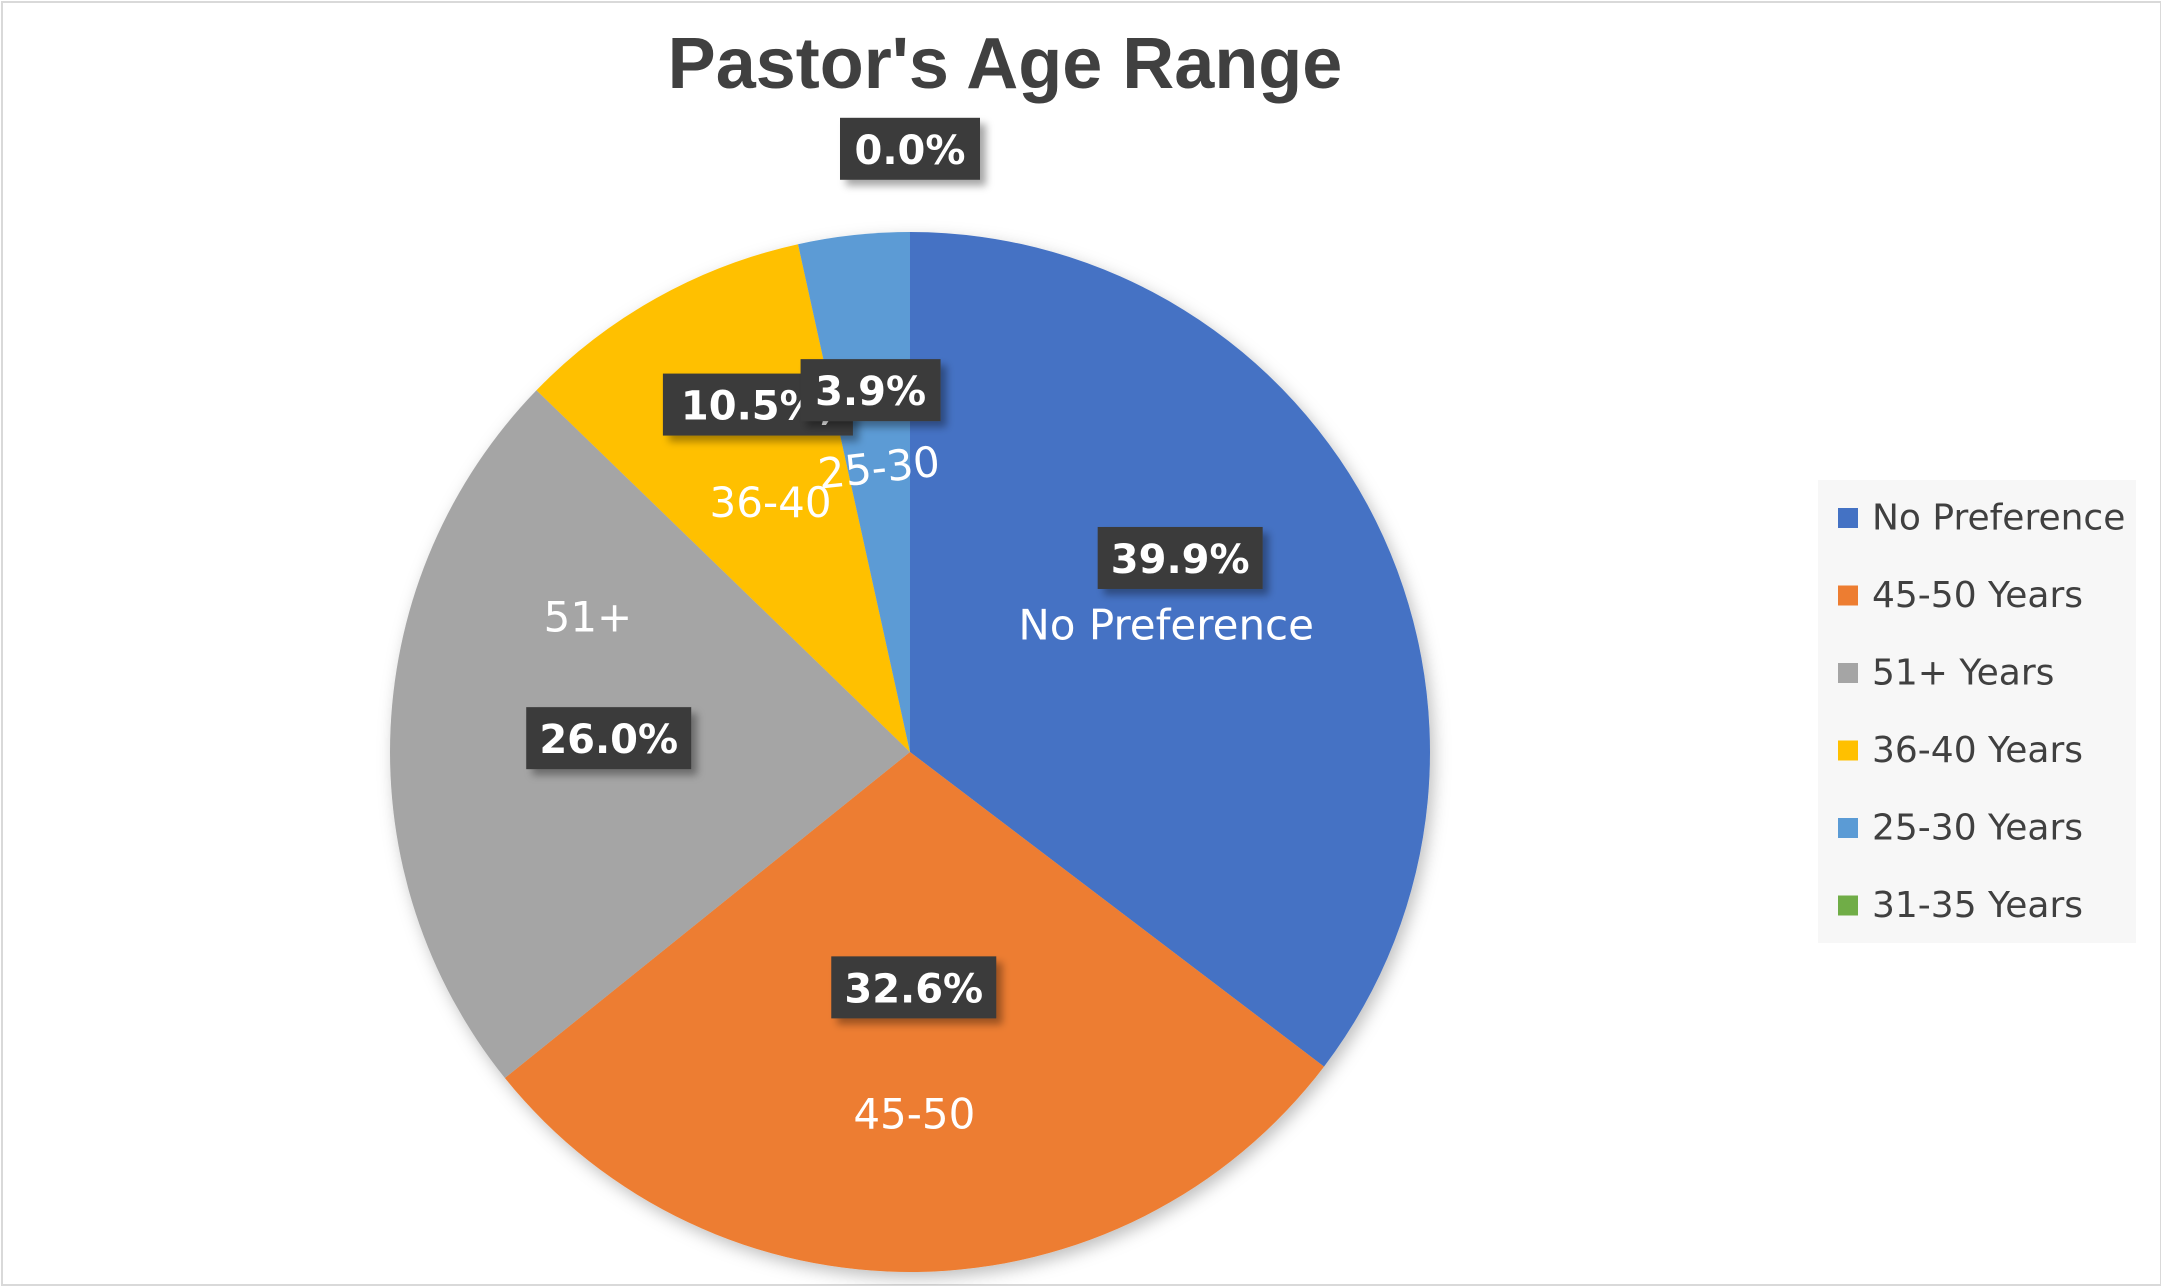 The image size is (2161, 1286). Describe the element at coordinates (1848, 750) in the screenshot. I see `legend-swatch-36-40-years` at that location.